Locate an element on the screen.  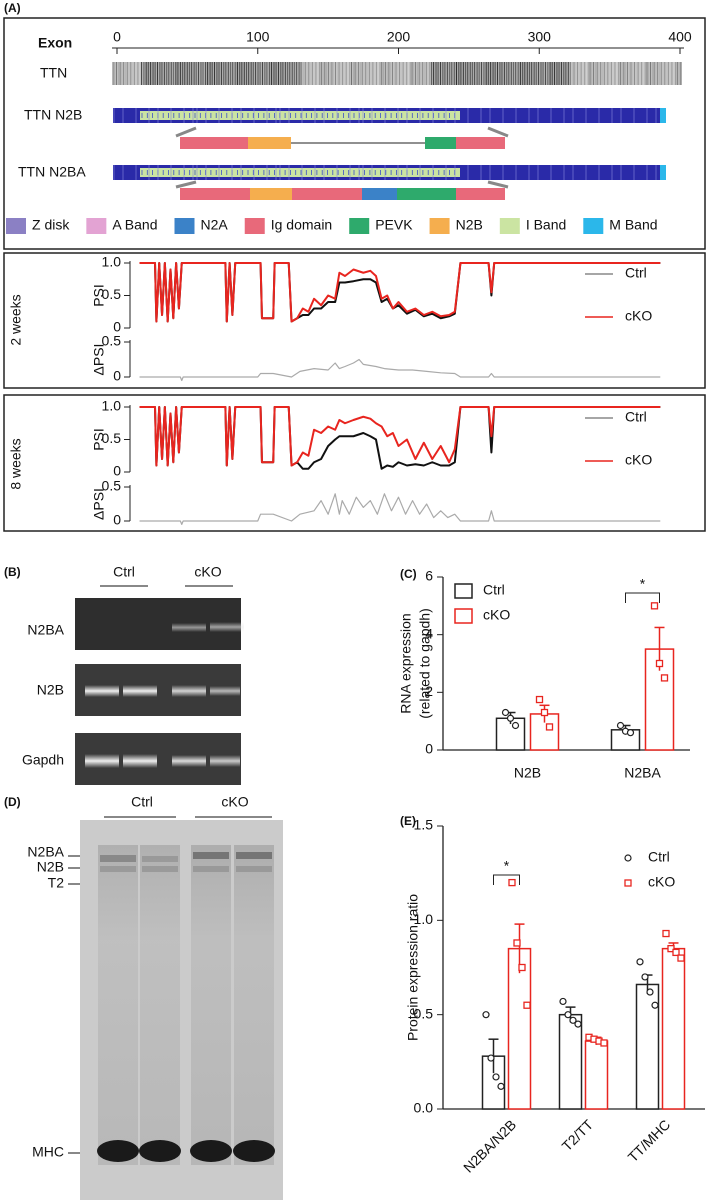
y-tick-label: 6 is located at coordinates (429, 576).